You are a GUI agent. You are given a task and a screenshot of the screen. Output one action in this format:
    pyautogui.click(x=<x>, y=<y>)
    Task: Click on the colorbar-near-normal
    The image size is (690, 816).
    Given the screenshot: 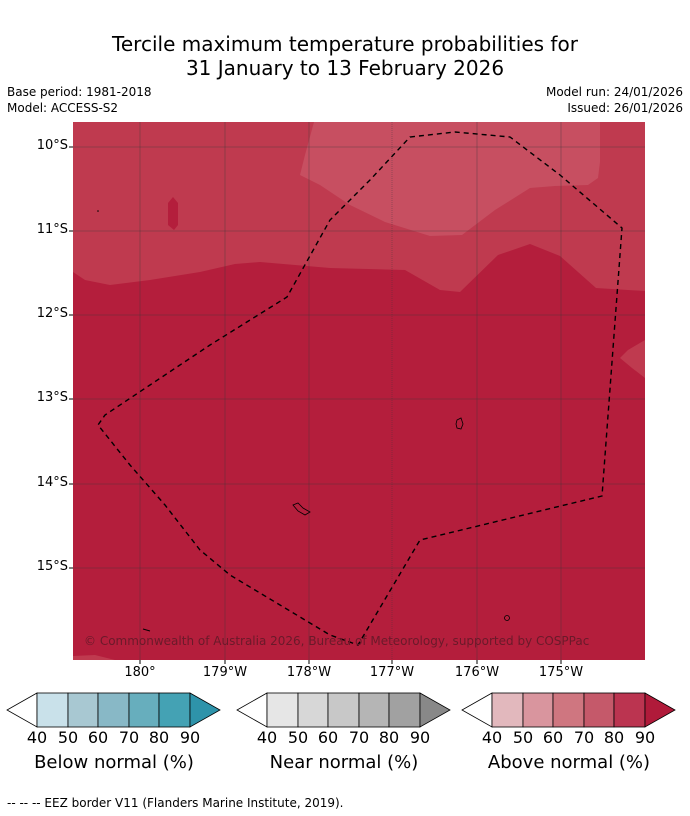 What is the action you would take?
    pyautogui.click(x=343, y=710)
    